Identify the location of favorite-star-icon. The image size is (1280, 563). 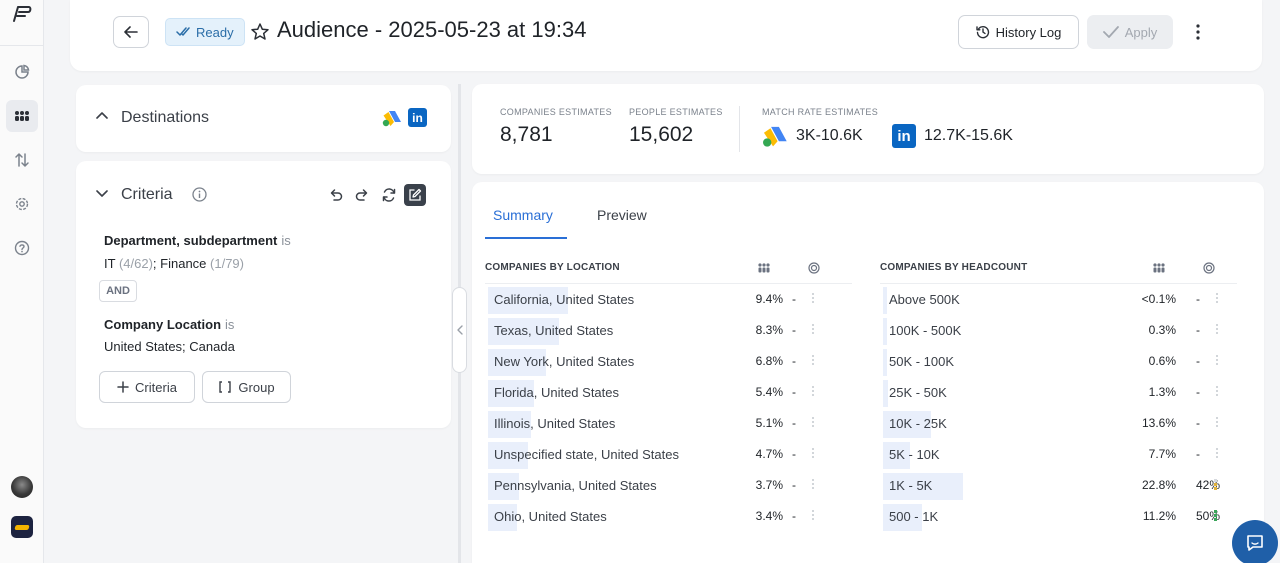
(260, 32).